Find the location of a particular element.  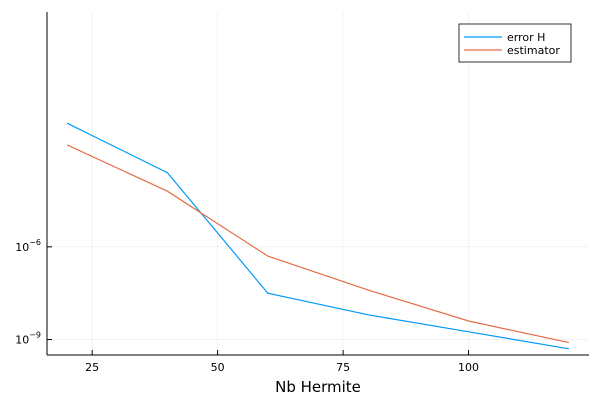

x-axis-label: Nb Hermite is located at coordinates (318, 387).